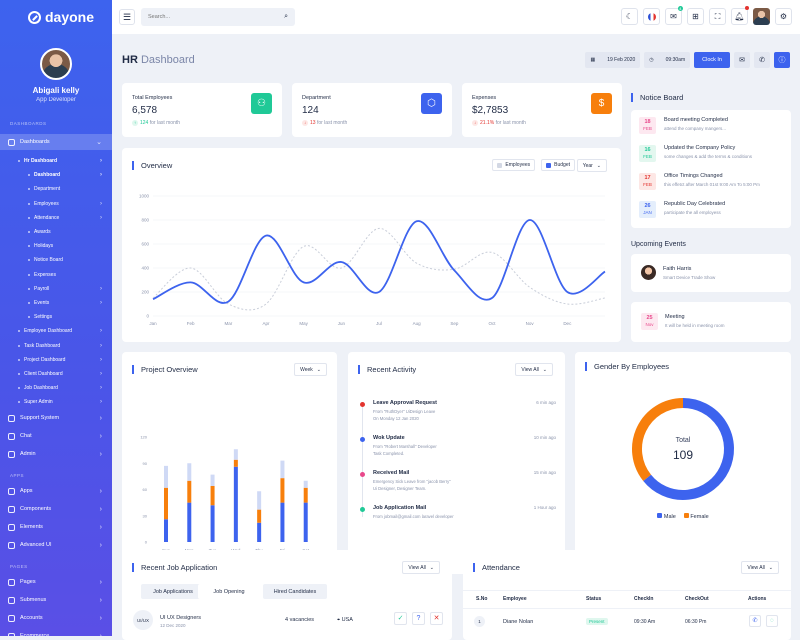 This screenshot has width=800, height=640. What do you see at coordinates (56, 527) in the screenshot?
I see `sidebar-item-elements: Elements ›` at bounding box center [56, 527].